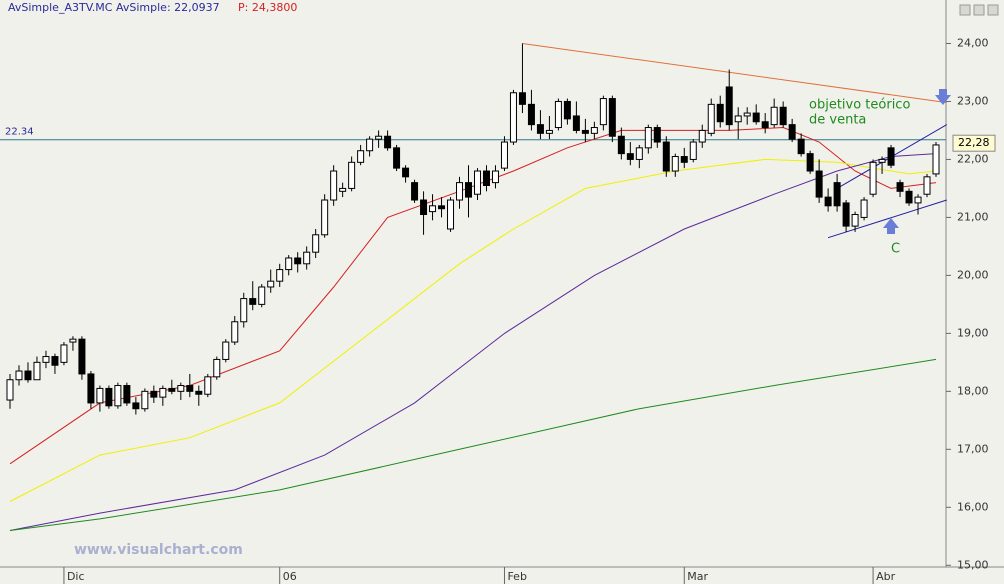  What do you see at coordinates (290, 576) in the screenshot?
I see `x-tick-label: 06` at bounding box center [290, 576].